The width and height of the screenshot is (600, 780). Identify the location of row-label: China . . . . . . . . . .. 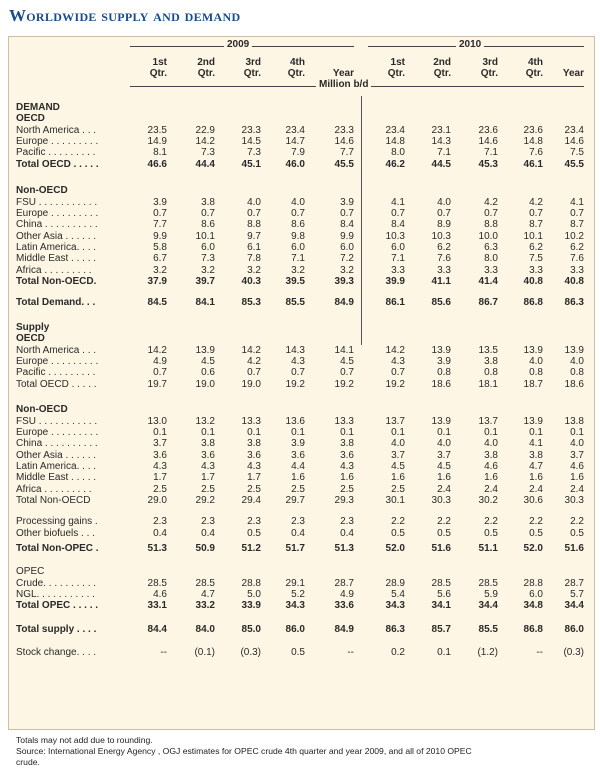
(57, 443).